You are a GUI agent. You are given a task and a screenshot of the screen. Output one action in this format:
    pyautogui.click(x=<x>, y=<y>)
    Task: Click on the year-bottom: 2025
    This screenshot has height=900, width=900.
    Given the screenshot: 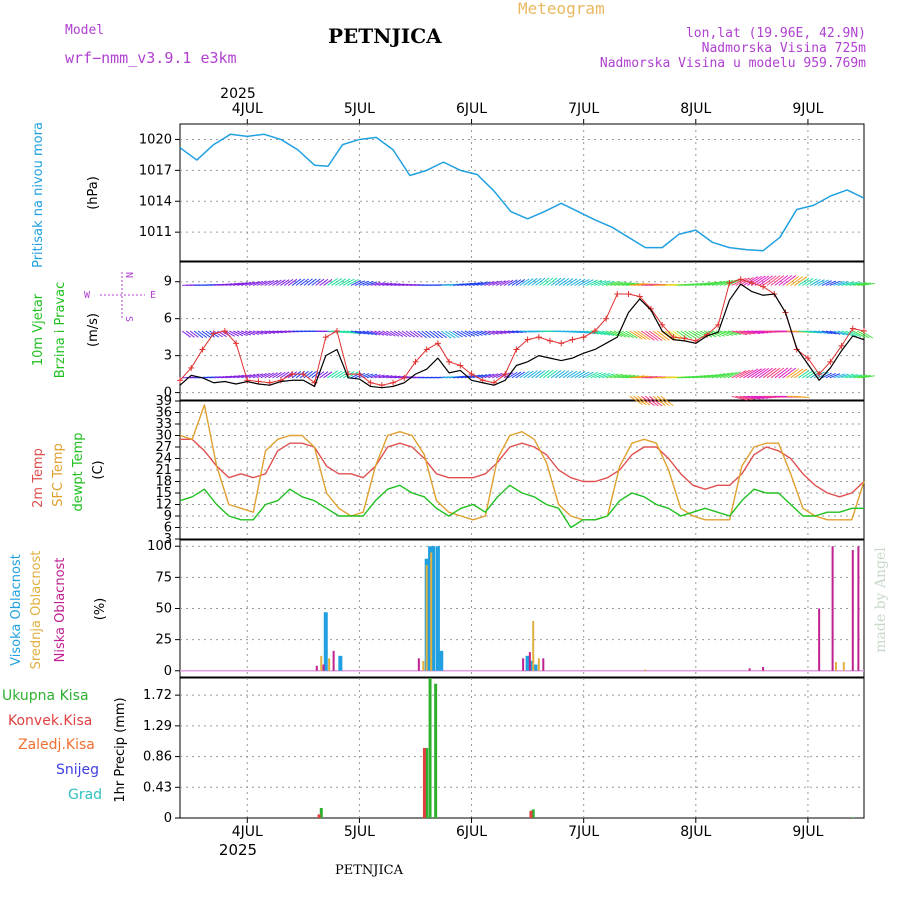 What is the action you would take?
    pyautogui.click(x=238, y=850)
    